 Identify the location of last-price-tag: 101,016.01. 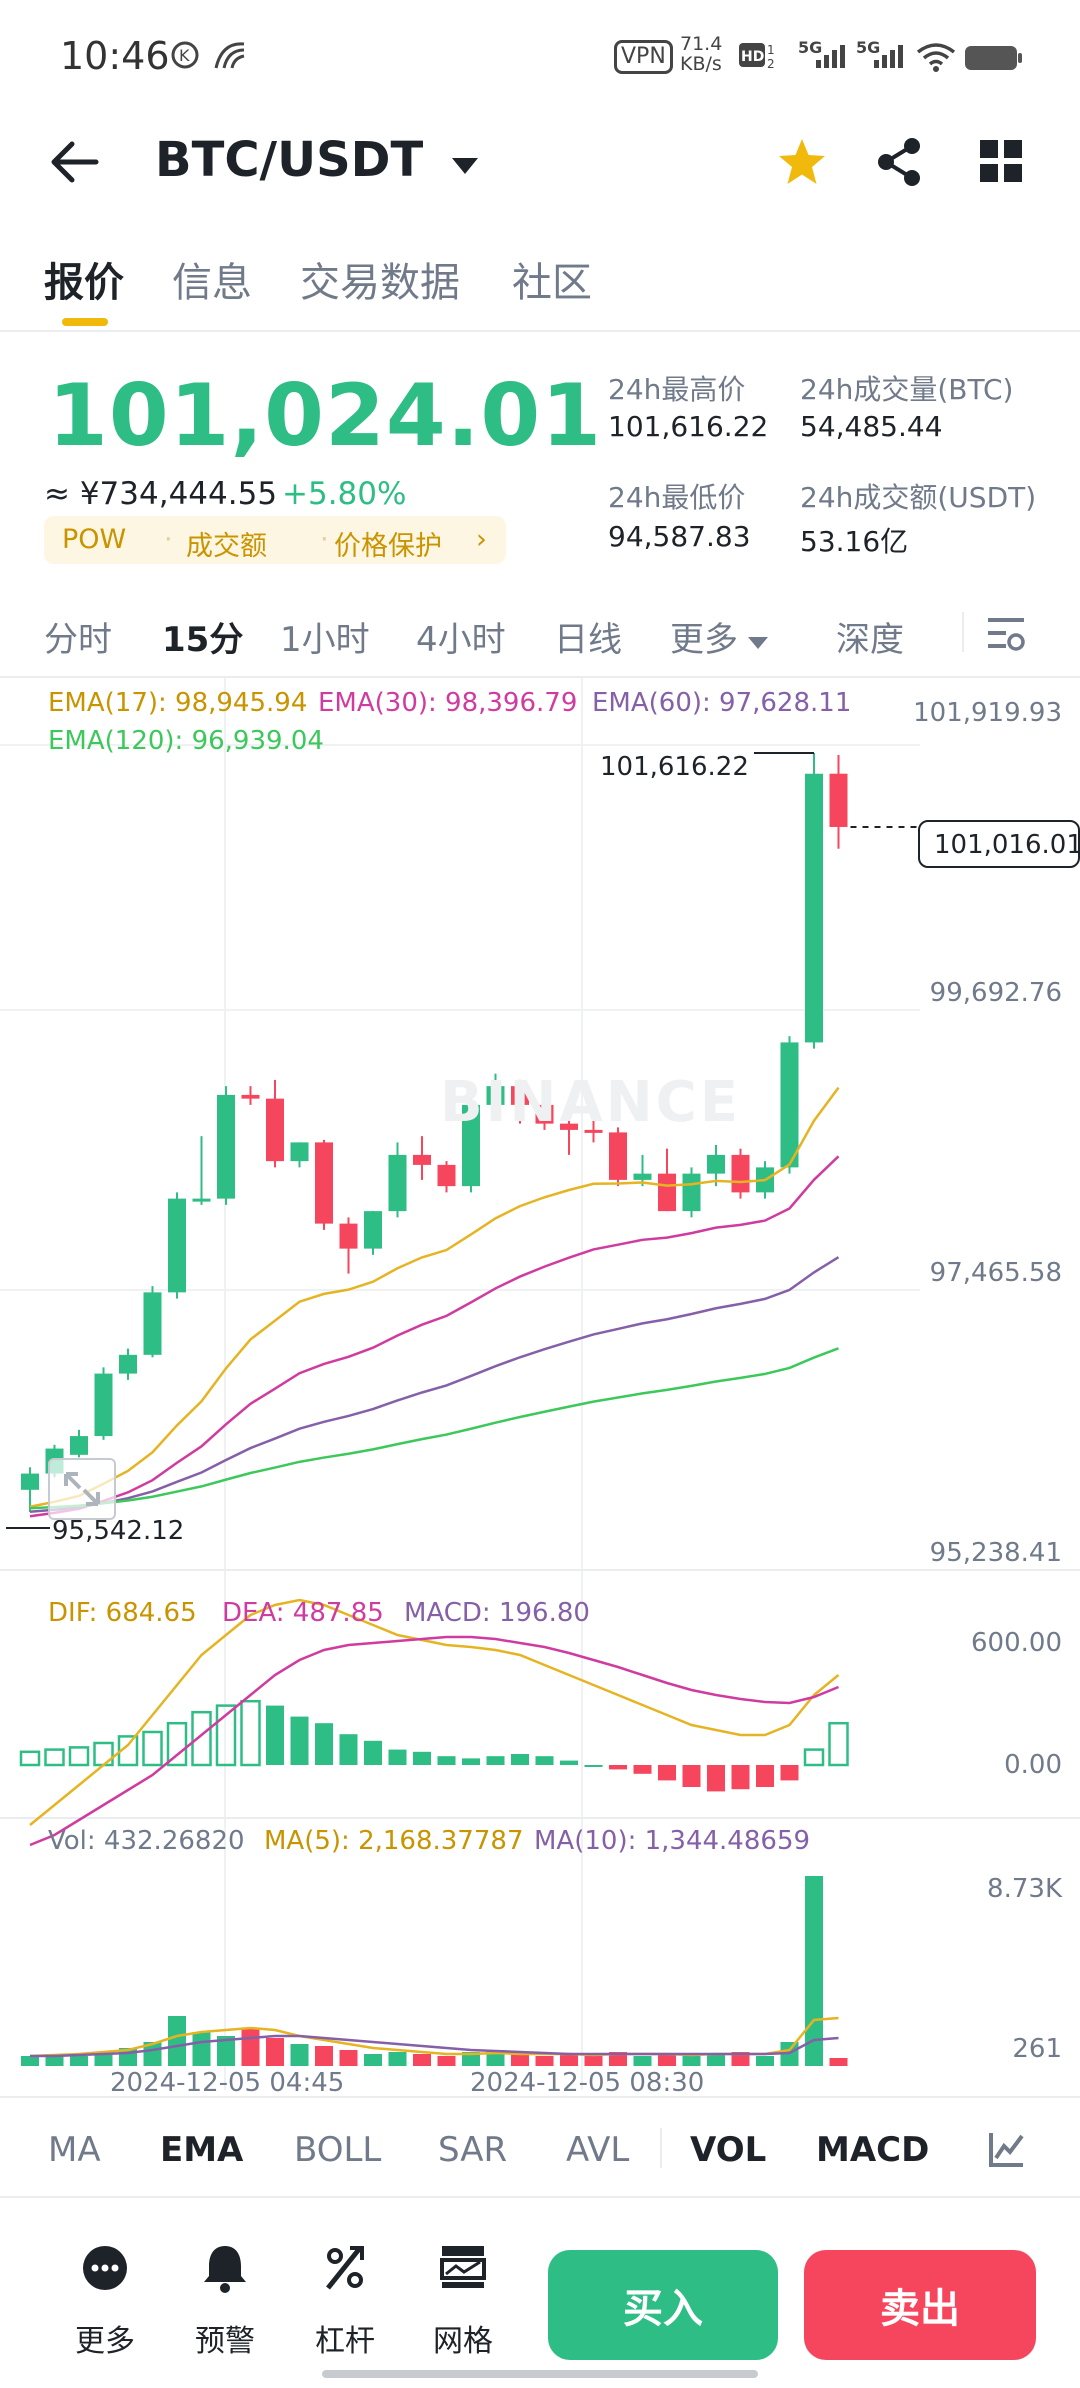
(999, 844).